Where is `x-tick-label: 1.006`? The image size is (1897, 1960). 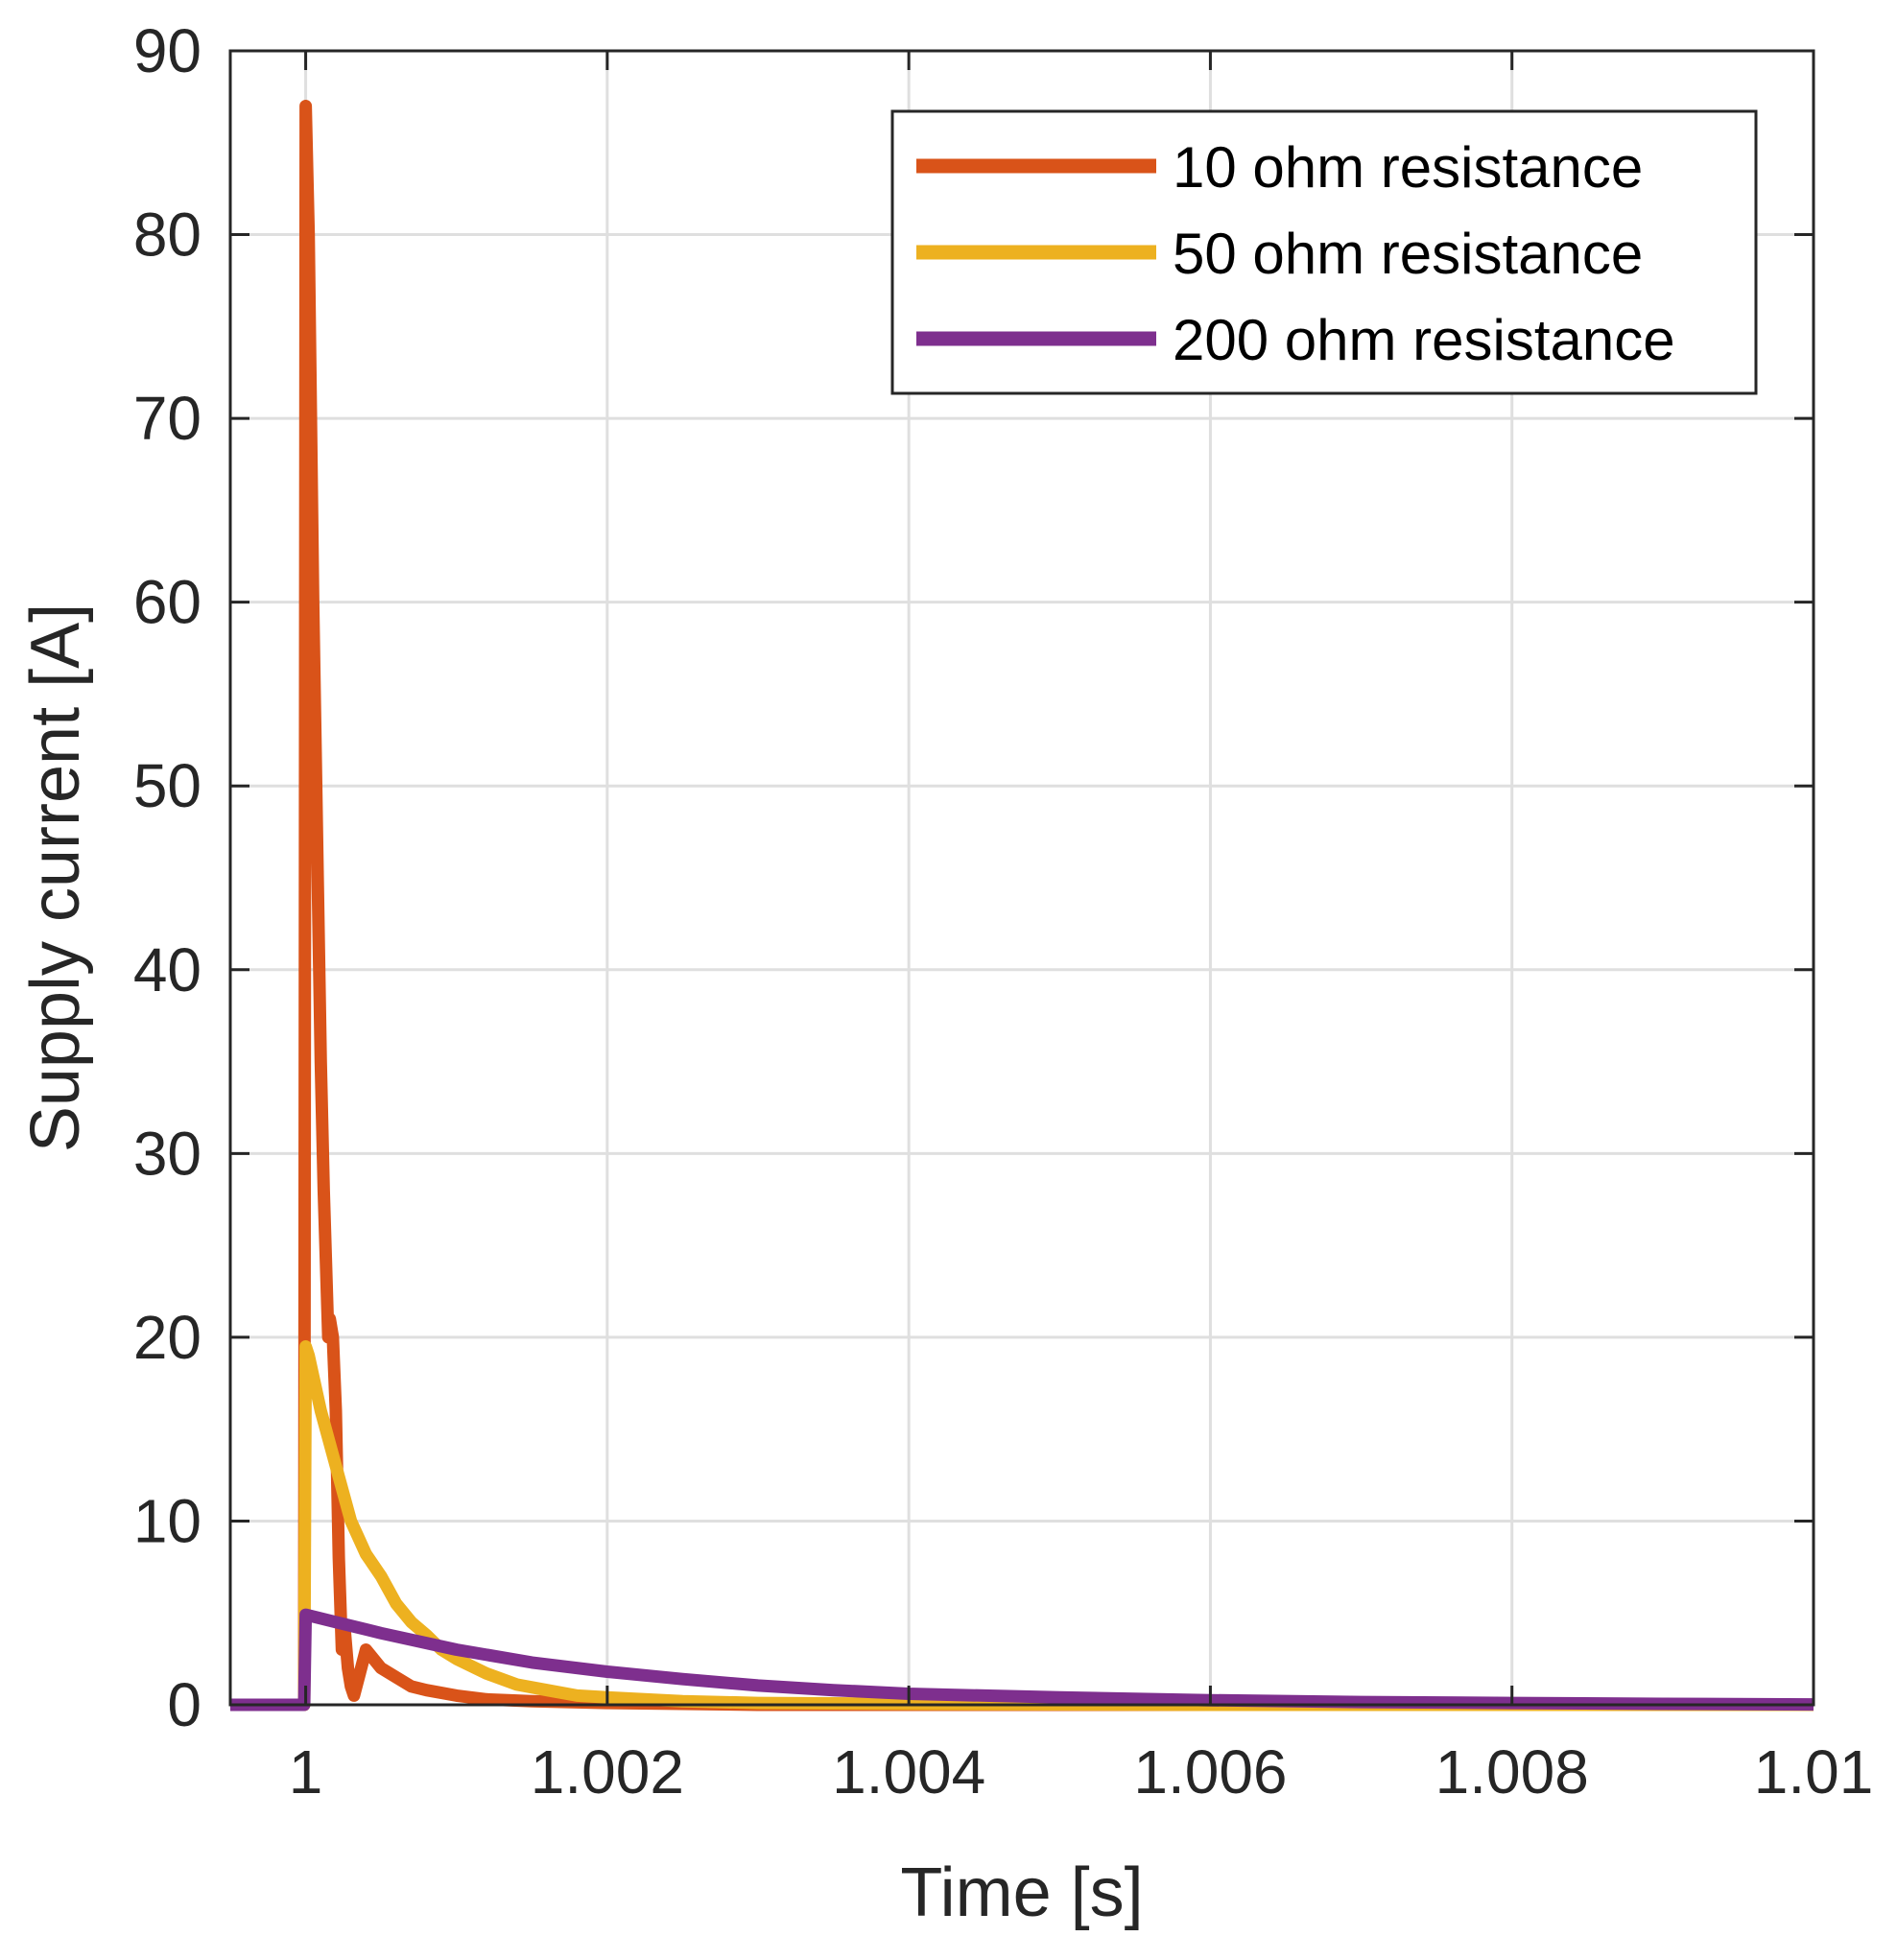 x-tick-label: 1.006 is located at coordinates (1210, 1772).